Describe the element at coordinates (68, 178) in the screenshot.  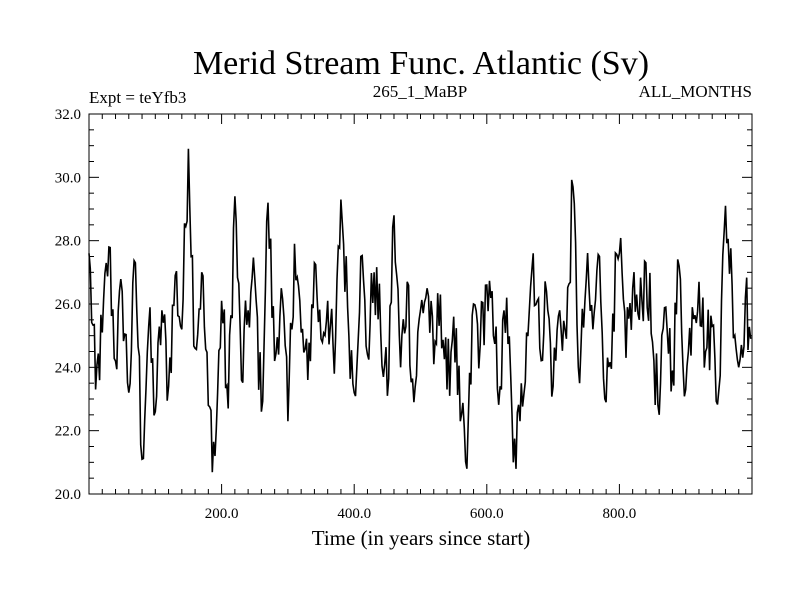
I see `y-tick-label: 30.0` at that location.